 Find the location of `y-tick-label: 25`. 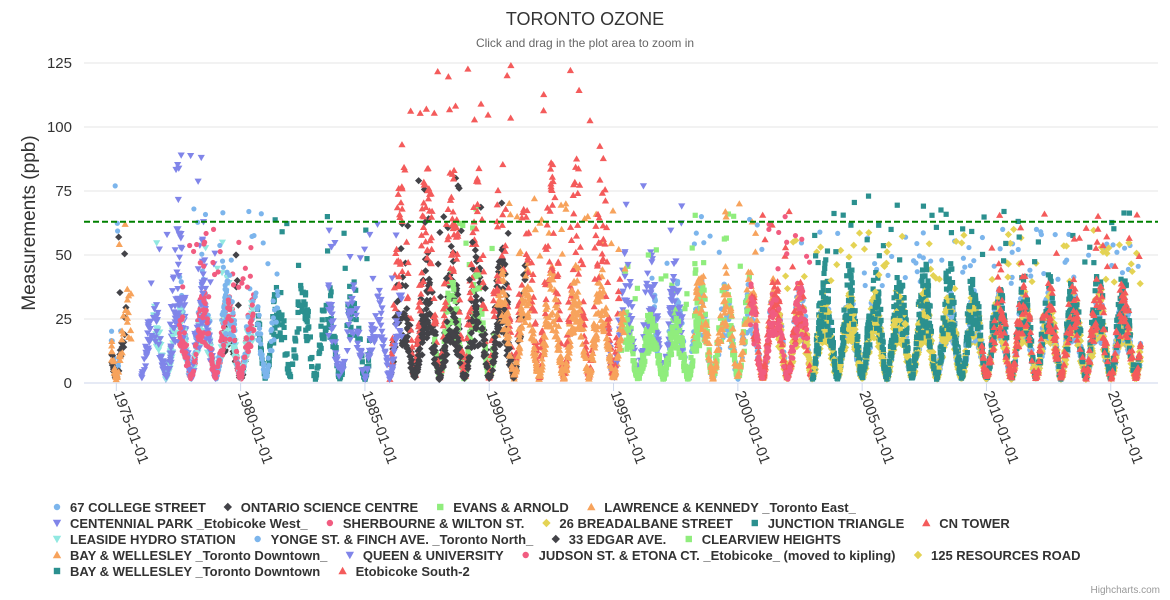

y-tick-label: 25 is located at coordinates (63, 319).